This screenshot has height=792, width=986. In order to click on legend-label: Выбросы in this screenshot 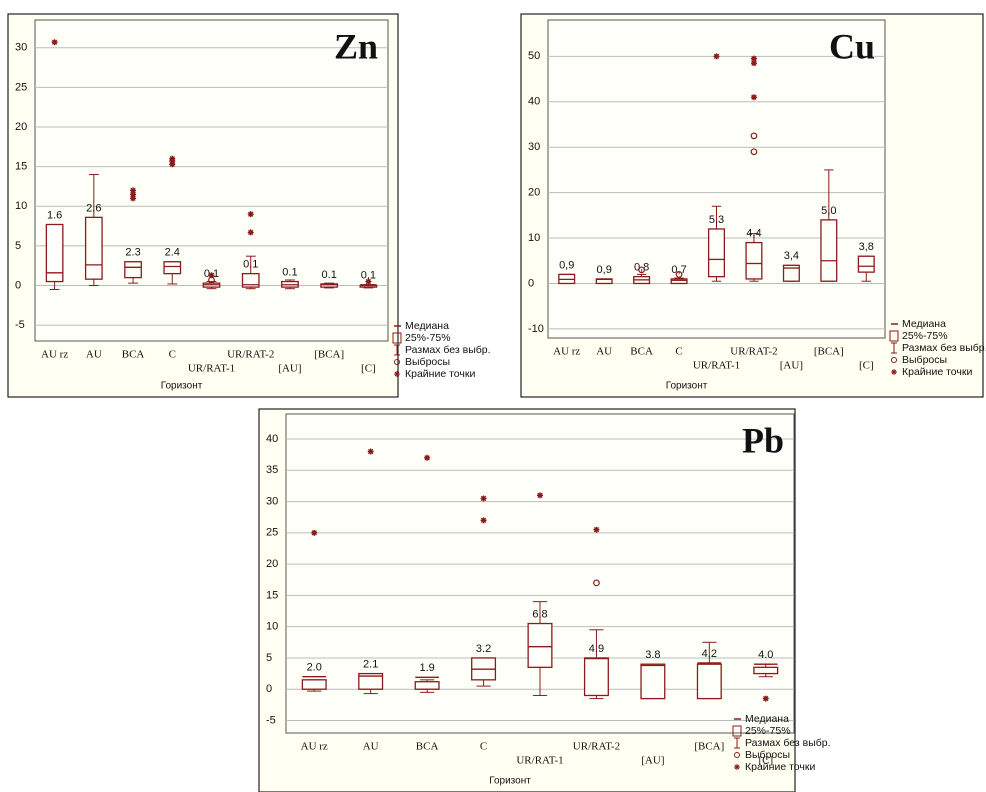, I will do `click(427, 362)`.